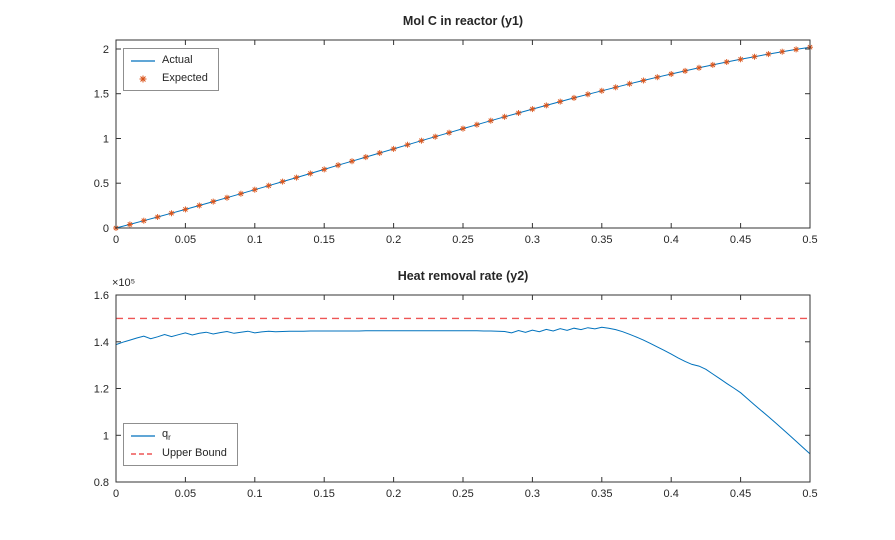 This screenshot has height=540, width=895. Describe the element at coordinates (101, 390) in the screenshot. I see `y-tick-label: 1.2` at that location.